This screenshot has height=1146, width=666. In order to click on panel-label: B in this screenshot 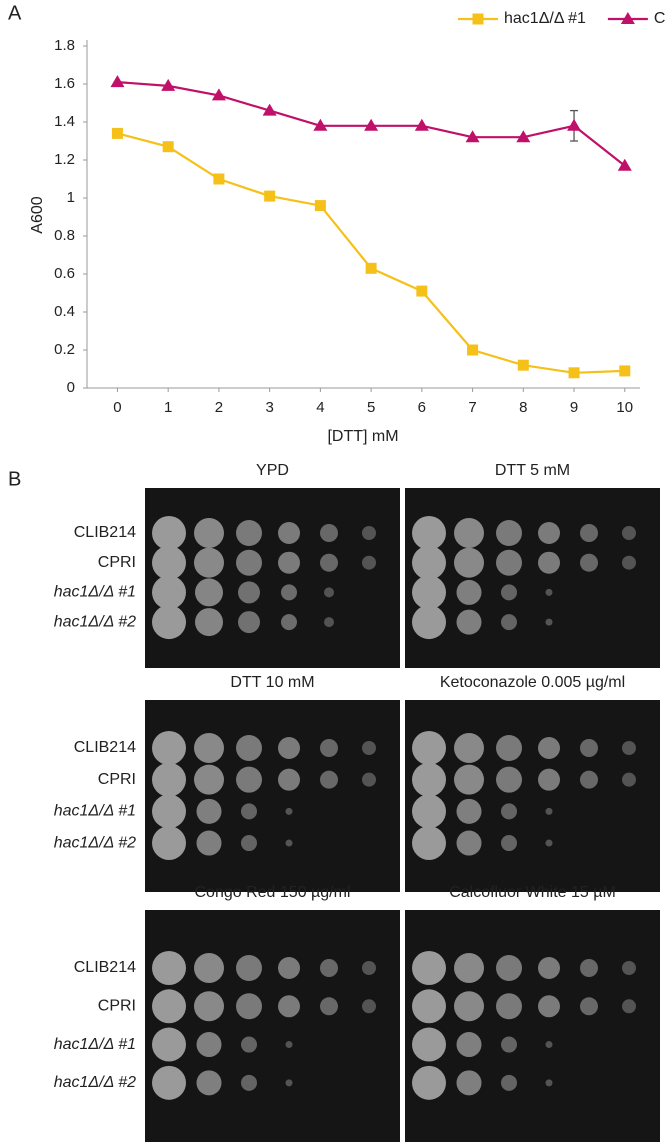, I will do `click(14, 479)`.